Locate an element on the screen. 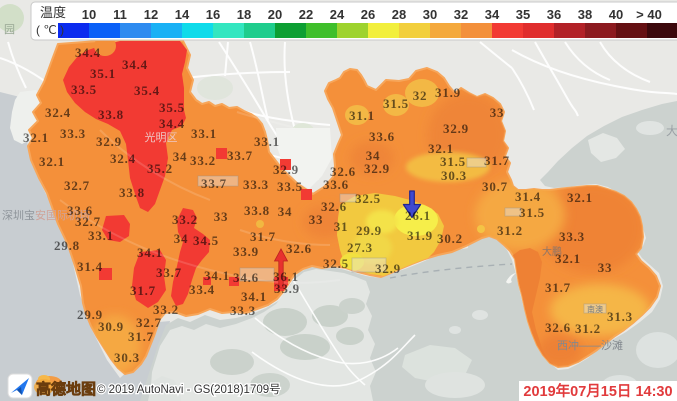 The height and width of the screenshot is (401, 677). svg-text: 24 is located at coordinates (337, 14).